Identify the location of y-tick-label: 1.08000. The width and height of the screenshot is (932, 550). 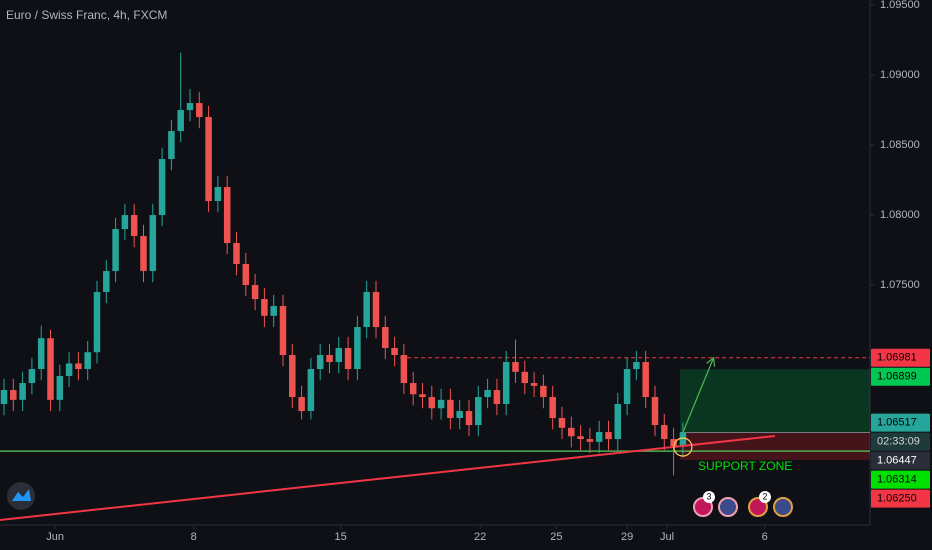
(900, 215).